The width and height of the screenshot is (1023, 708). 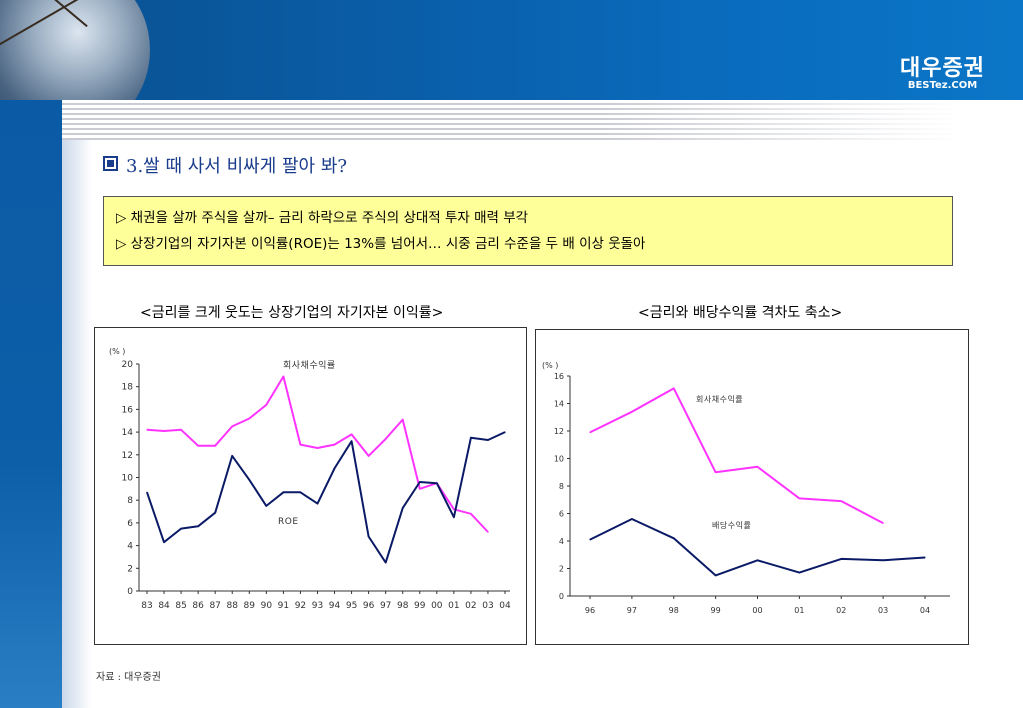 I want to click on square-bullet-icon, so click(x=110, y=163).